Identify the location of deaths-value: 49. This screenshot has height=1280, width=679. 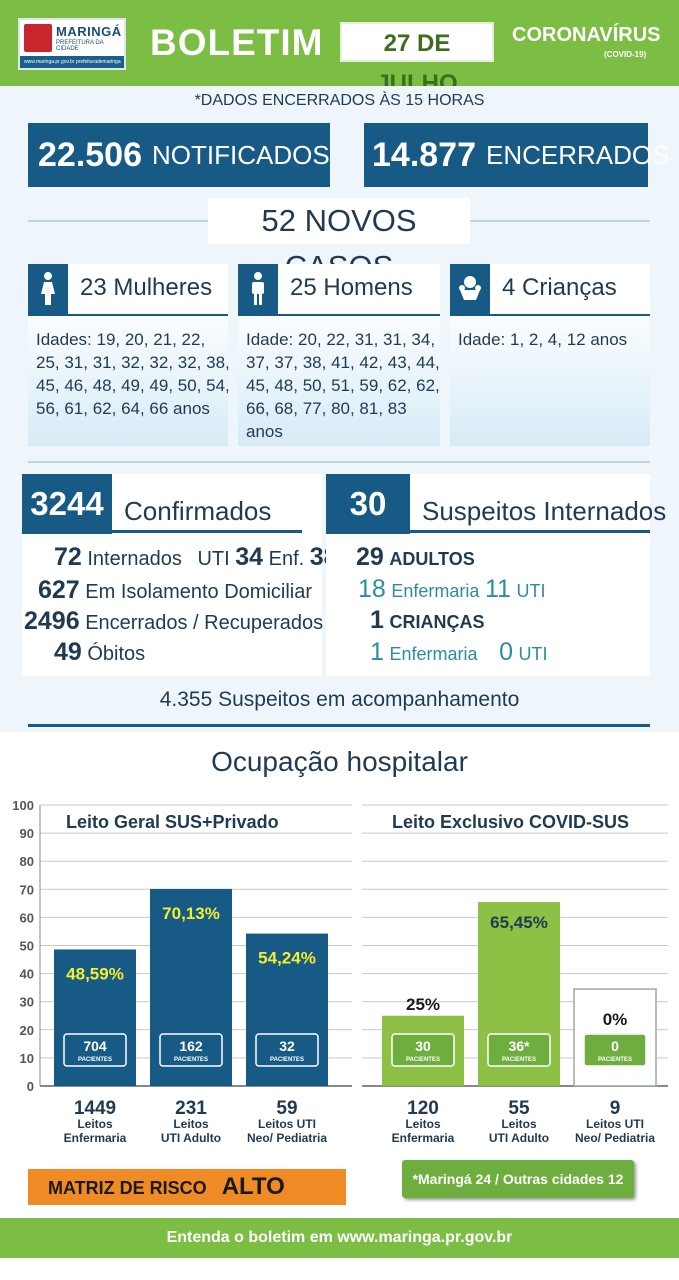
(68, 652).